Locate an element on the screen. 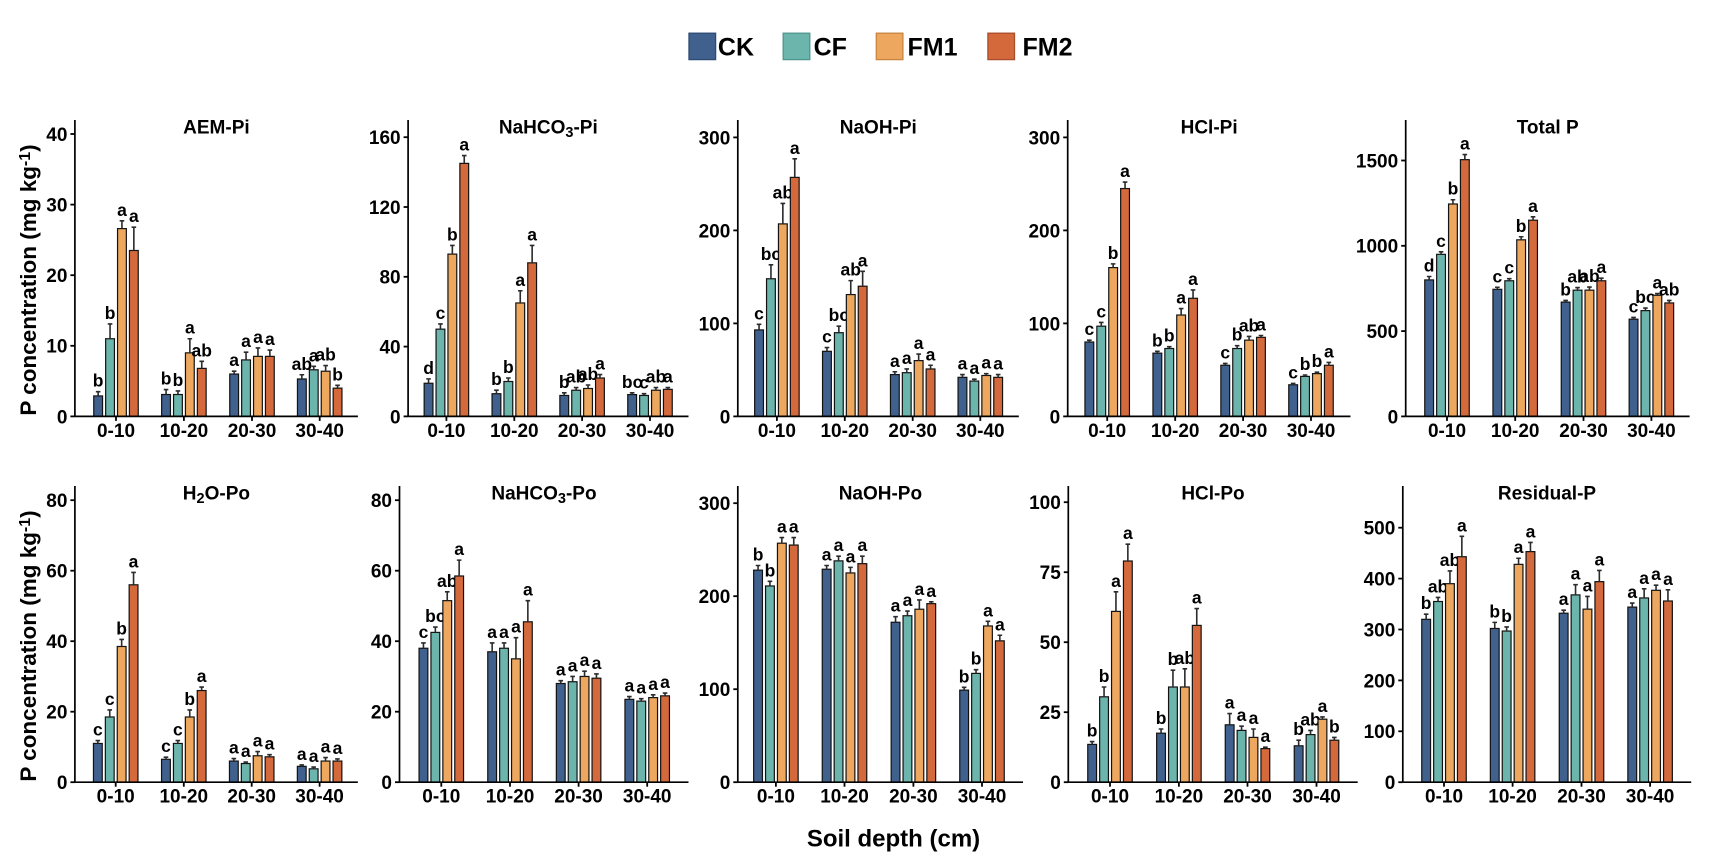  svg-text: 60 is located at coordinates (381, 572).